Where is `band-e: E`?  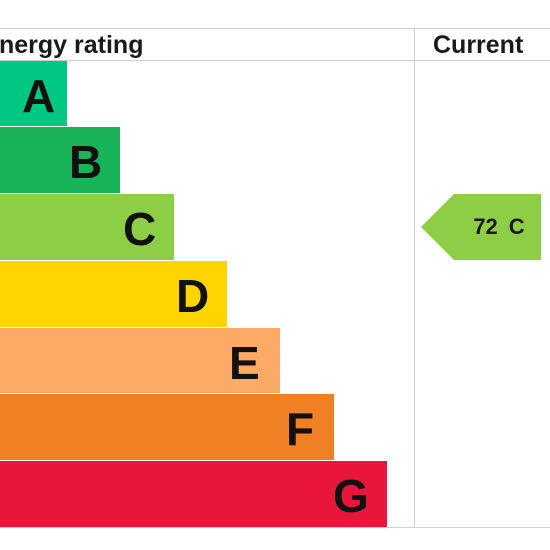 band-e: E is located at coordinates (140, 360).